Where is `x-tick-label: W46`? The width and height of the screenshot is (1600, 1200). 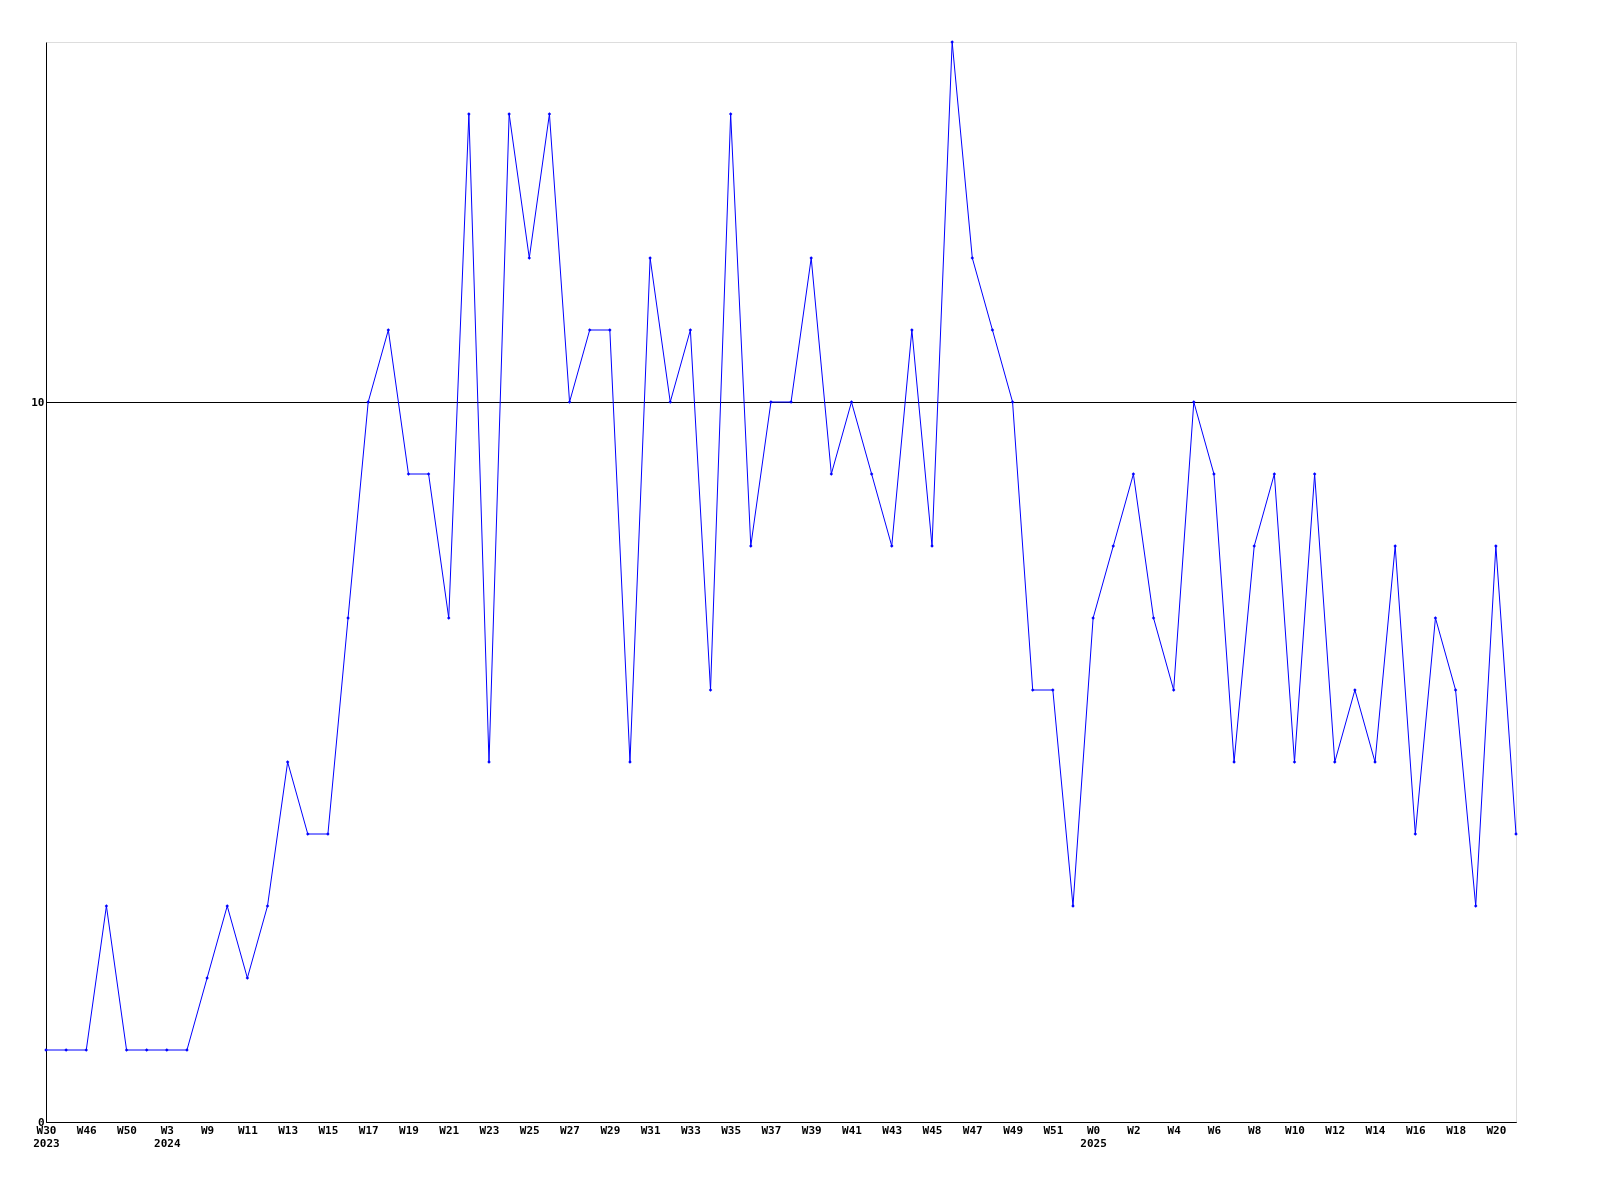 x-tick-label: W46 is located at coordinates (87, 1130).